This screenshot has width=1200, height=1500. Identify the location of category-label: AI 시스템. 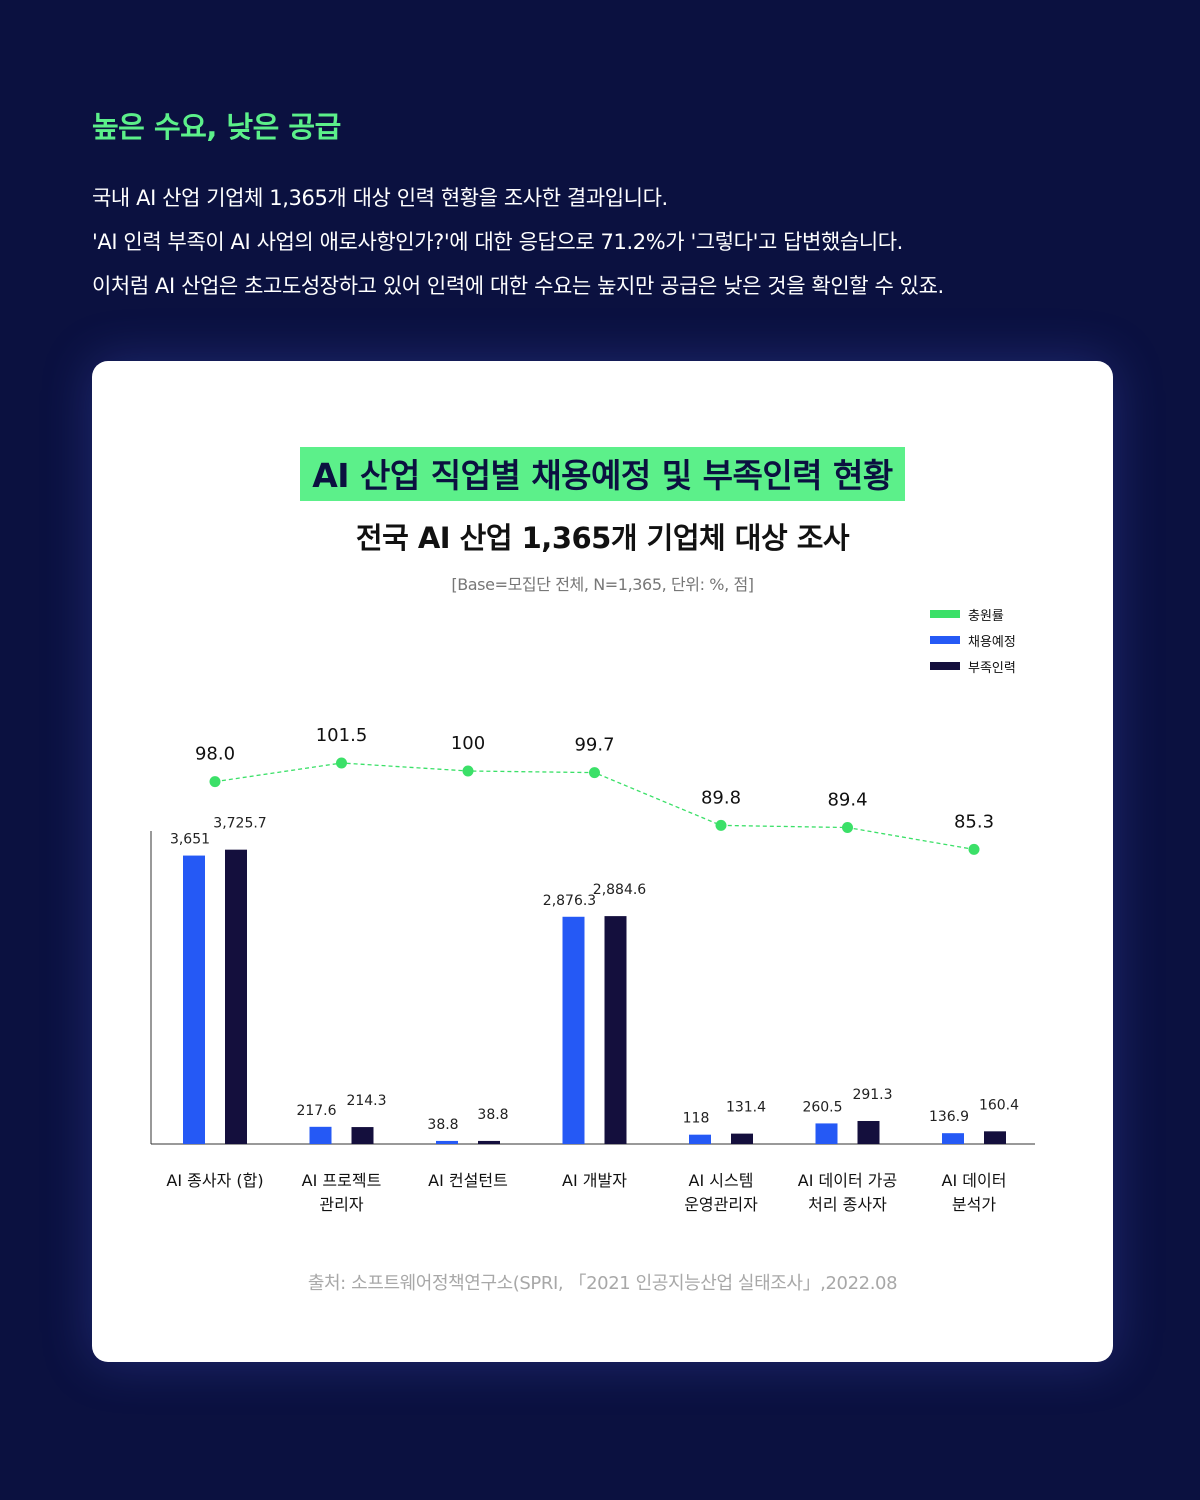
(721, 1180).